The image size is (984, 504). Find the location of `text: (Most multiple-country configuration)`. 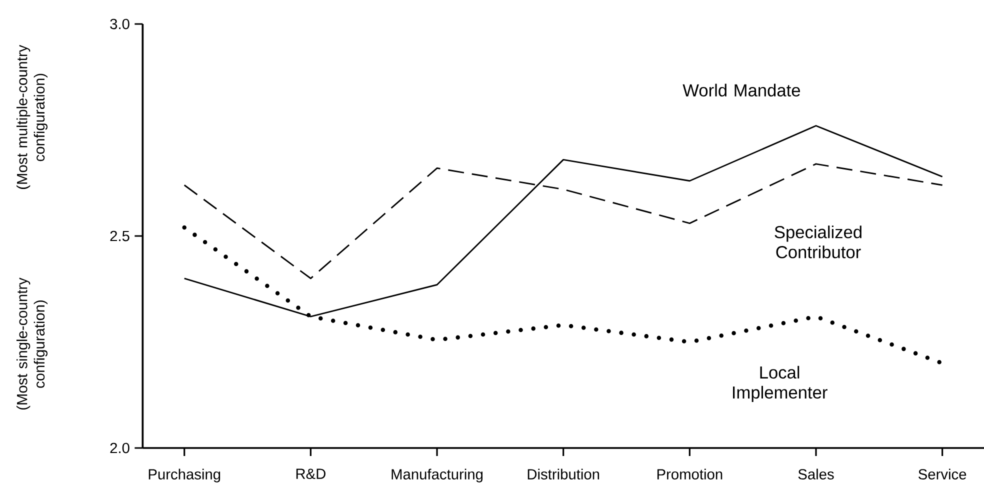

text: (Most multiple-country configuration) is located at coordinates (32, 116).